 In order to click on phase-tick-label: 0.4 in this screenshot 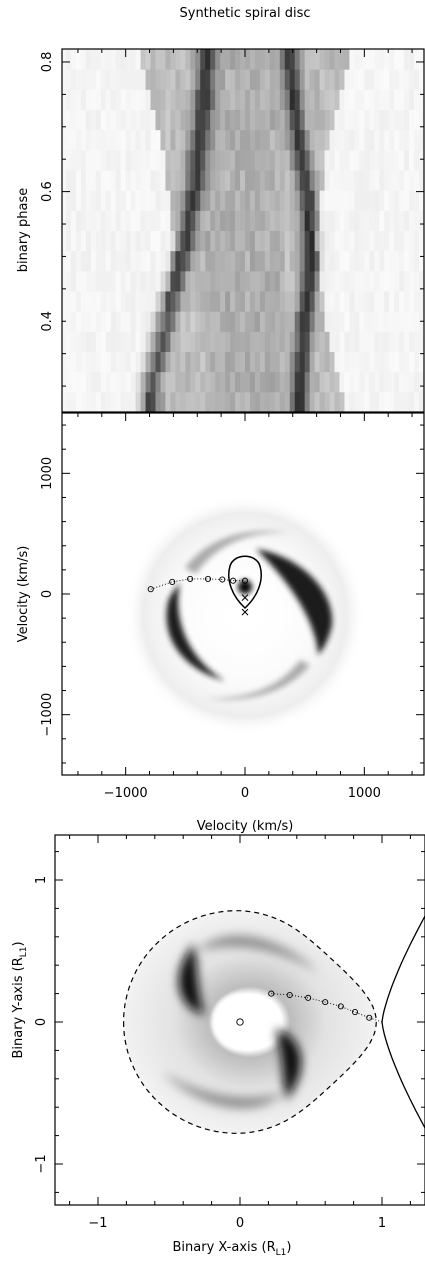, I will do `click(47, 321)`.